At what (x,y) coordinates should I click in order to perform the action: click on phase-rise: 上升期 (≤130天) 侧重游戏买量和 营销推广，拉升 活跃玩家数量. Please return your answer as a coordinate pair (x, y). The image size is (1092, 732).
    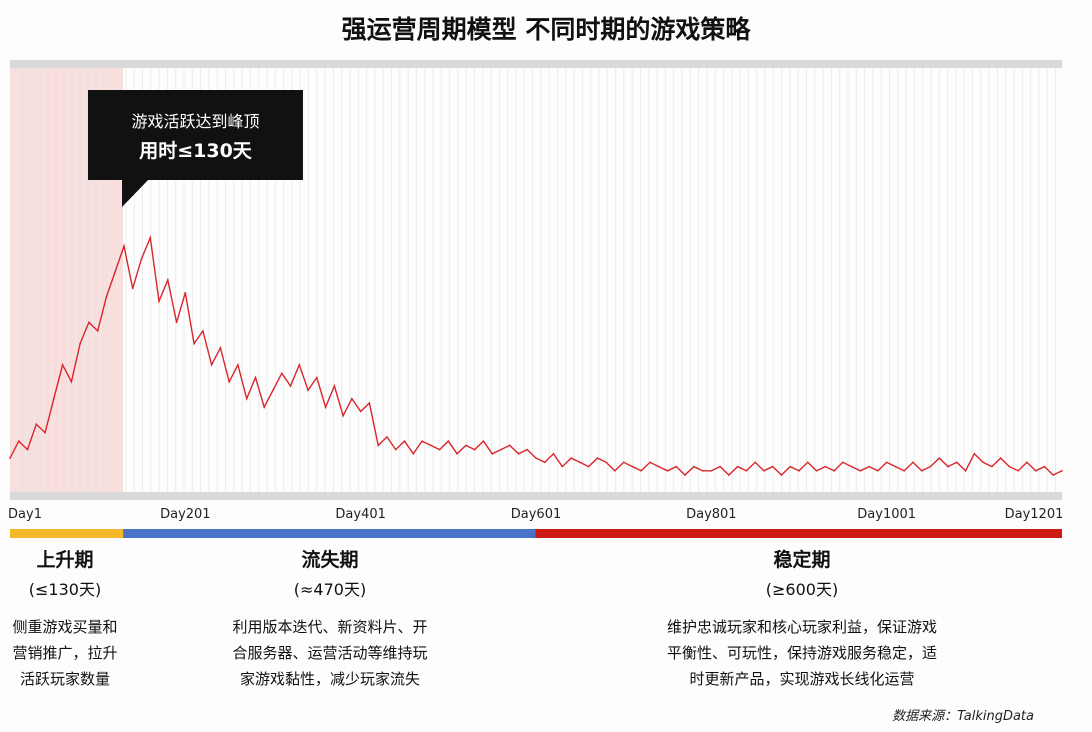
    Looking at the image, I should click on (64, 618).